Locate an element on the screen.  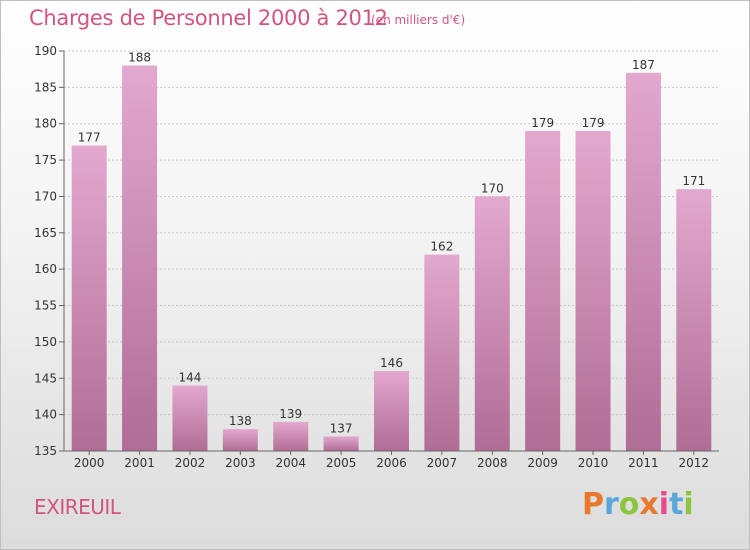
bar-value-label: 188 is located at coordinates (139, 58).